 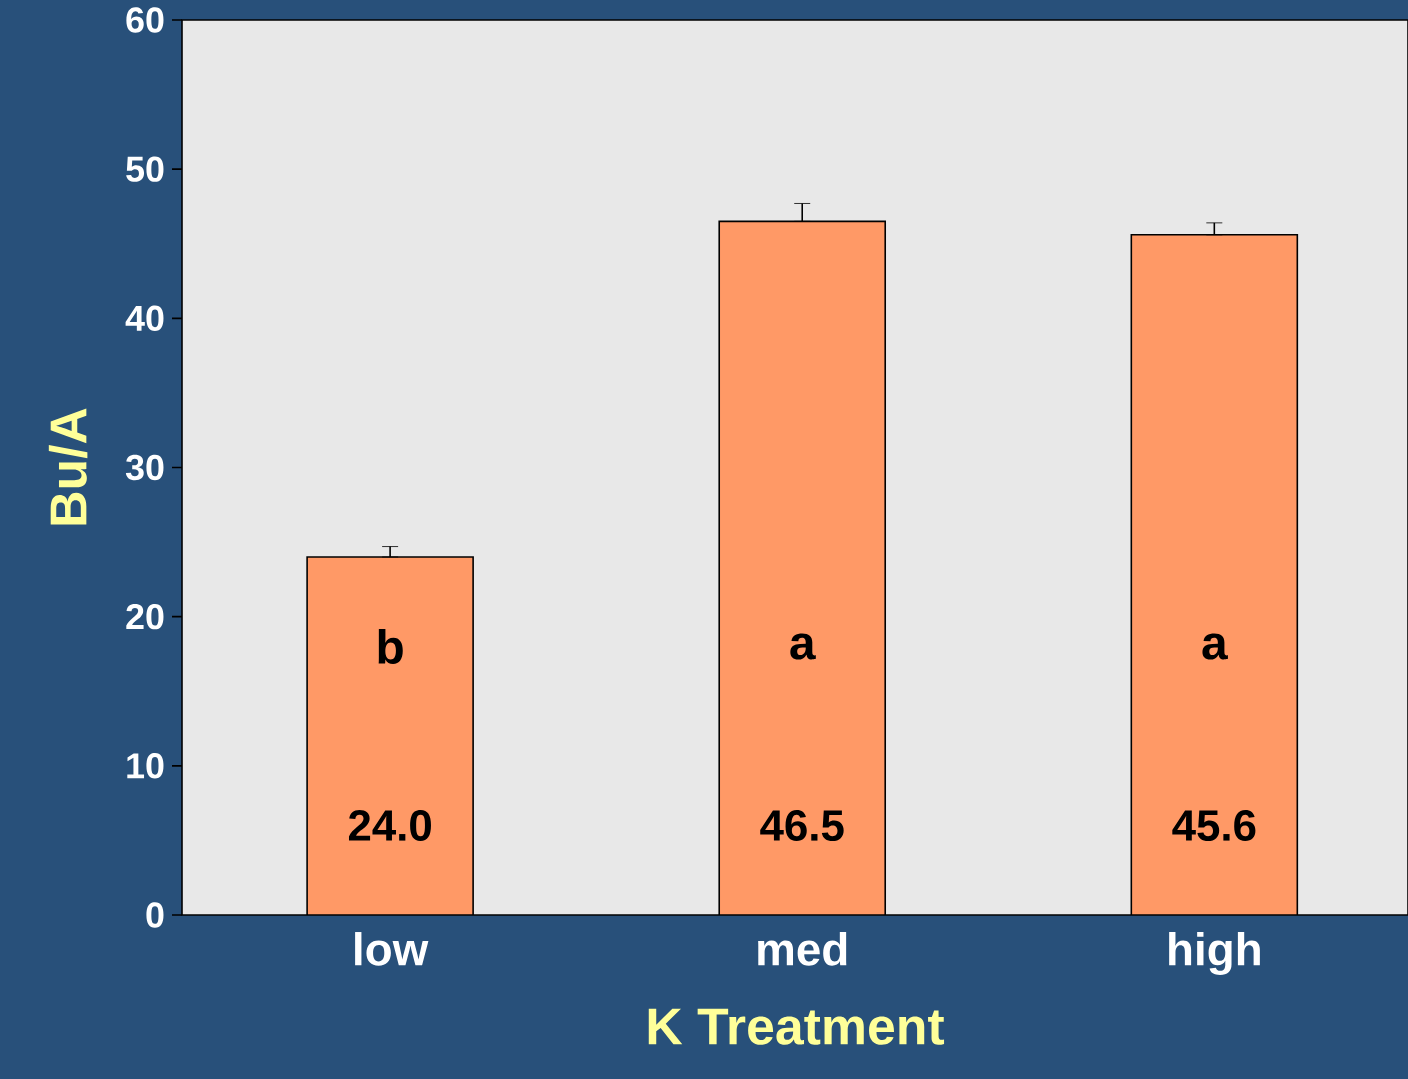 What do you see at coordinates (392, 949) in the screenshot?
I see `x-tick-label: low` at bounding box center [392, 949].